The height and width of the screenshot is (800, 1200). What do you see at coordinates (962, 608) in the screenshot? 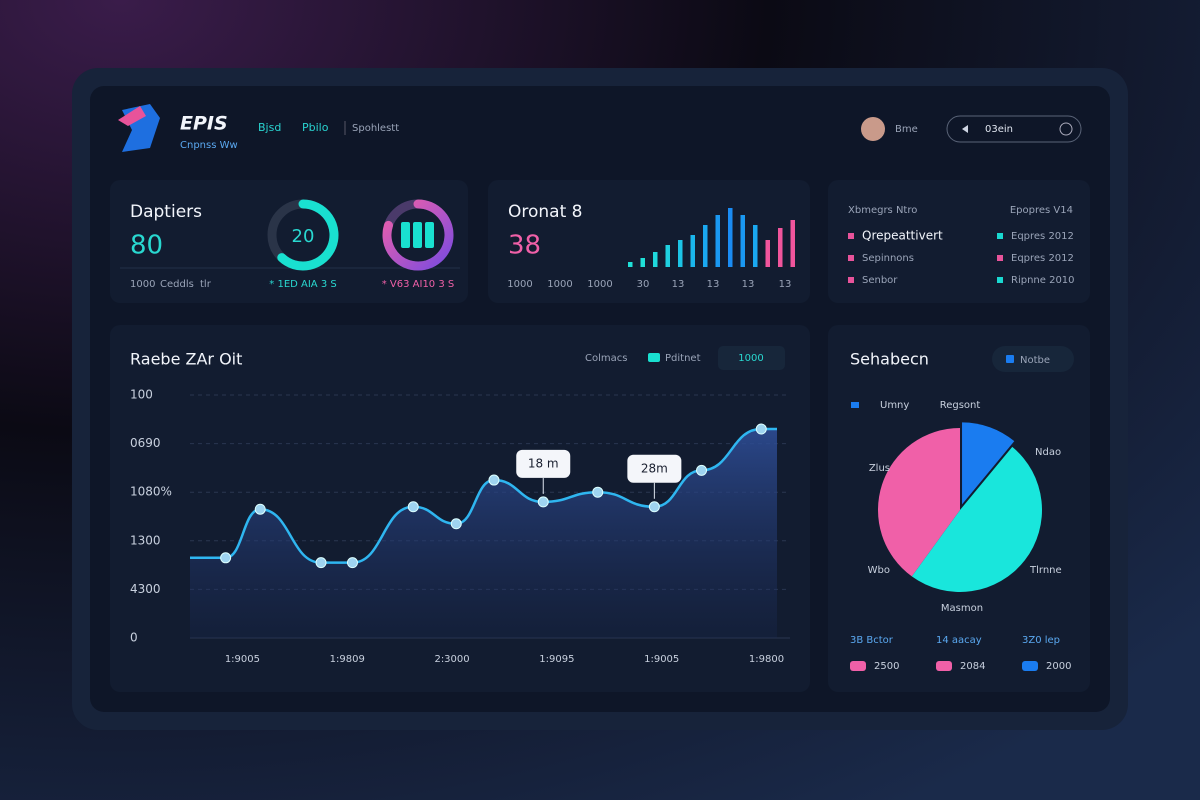
I see `pie-label: Masmon` at bounding box center [962, 608].